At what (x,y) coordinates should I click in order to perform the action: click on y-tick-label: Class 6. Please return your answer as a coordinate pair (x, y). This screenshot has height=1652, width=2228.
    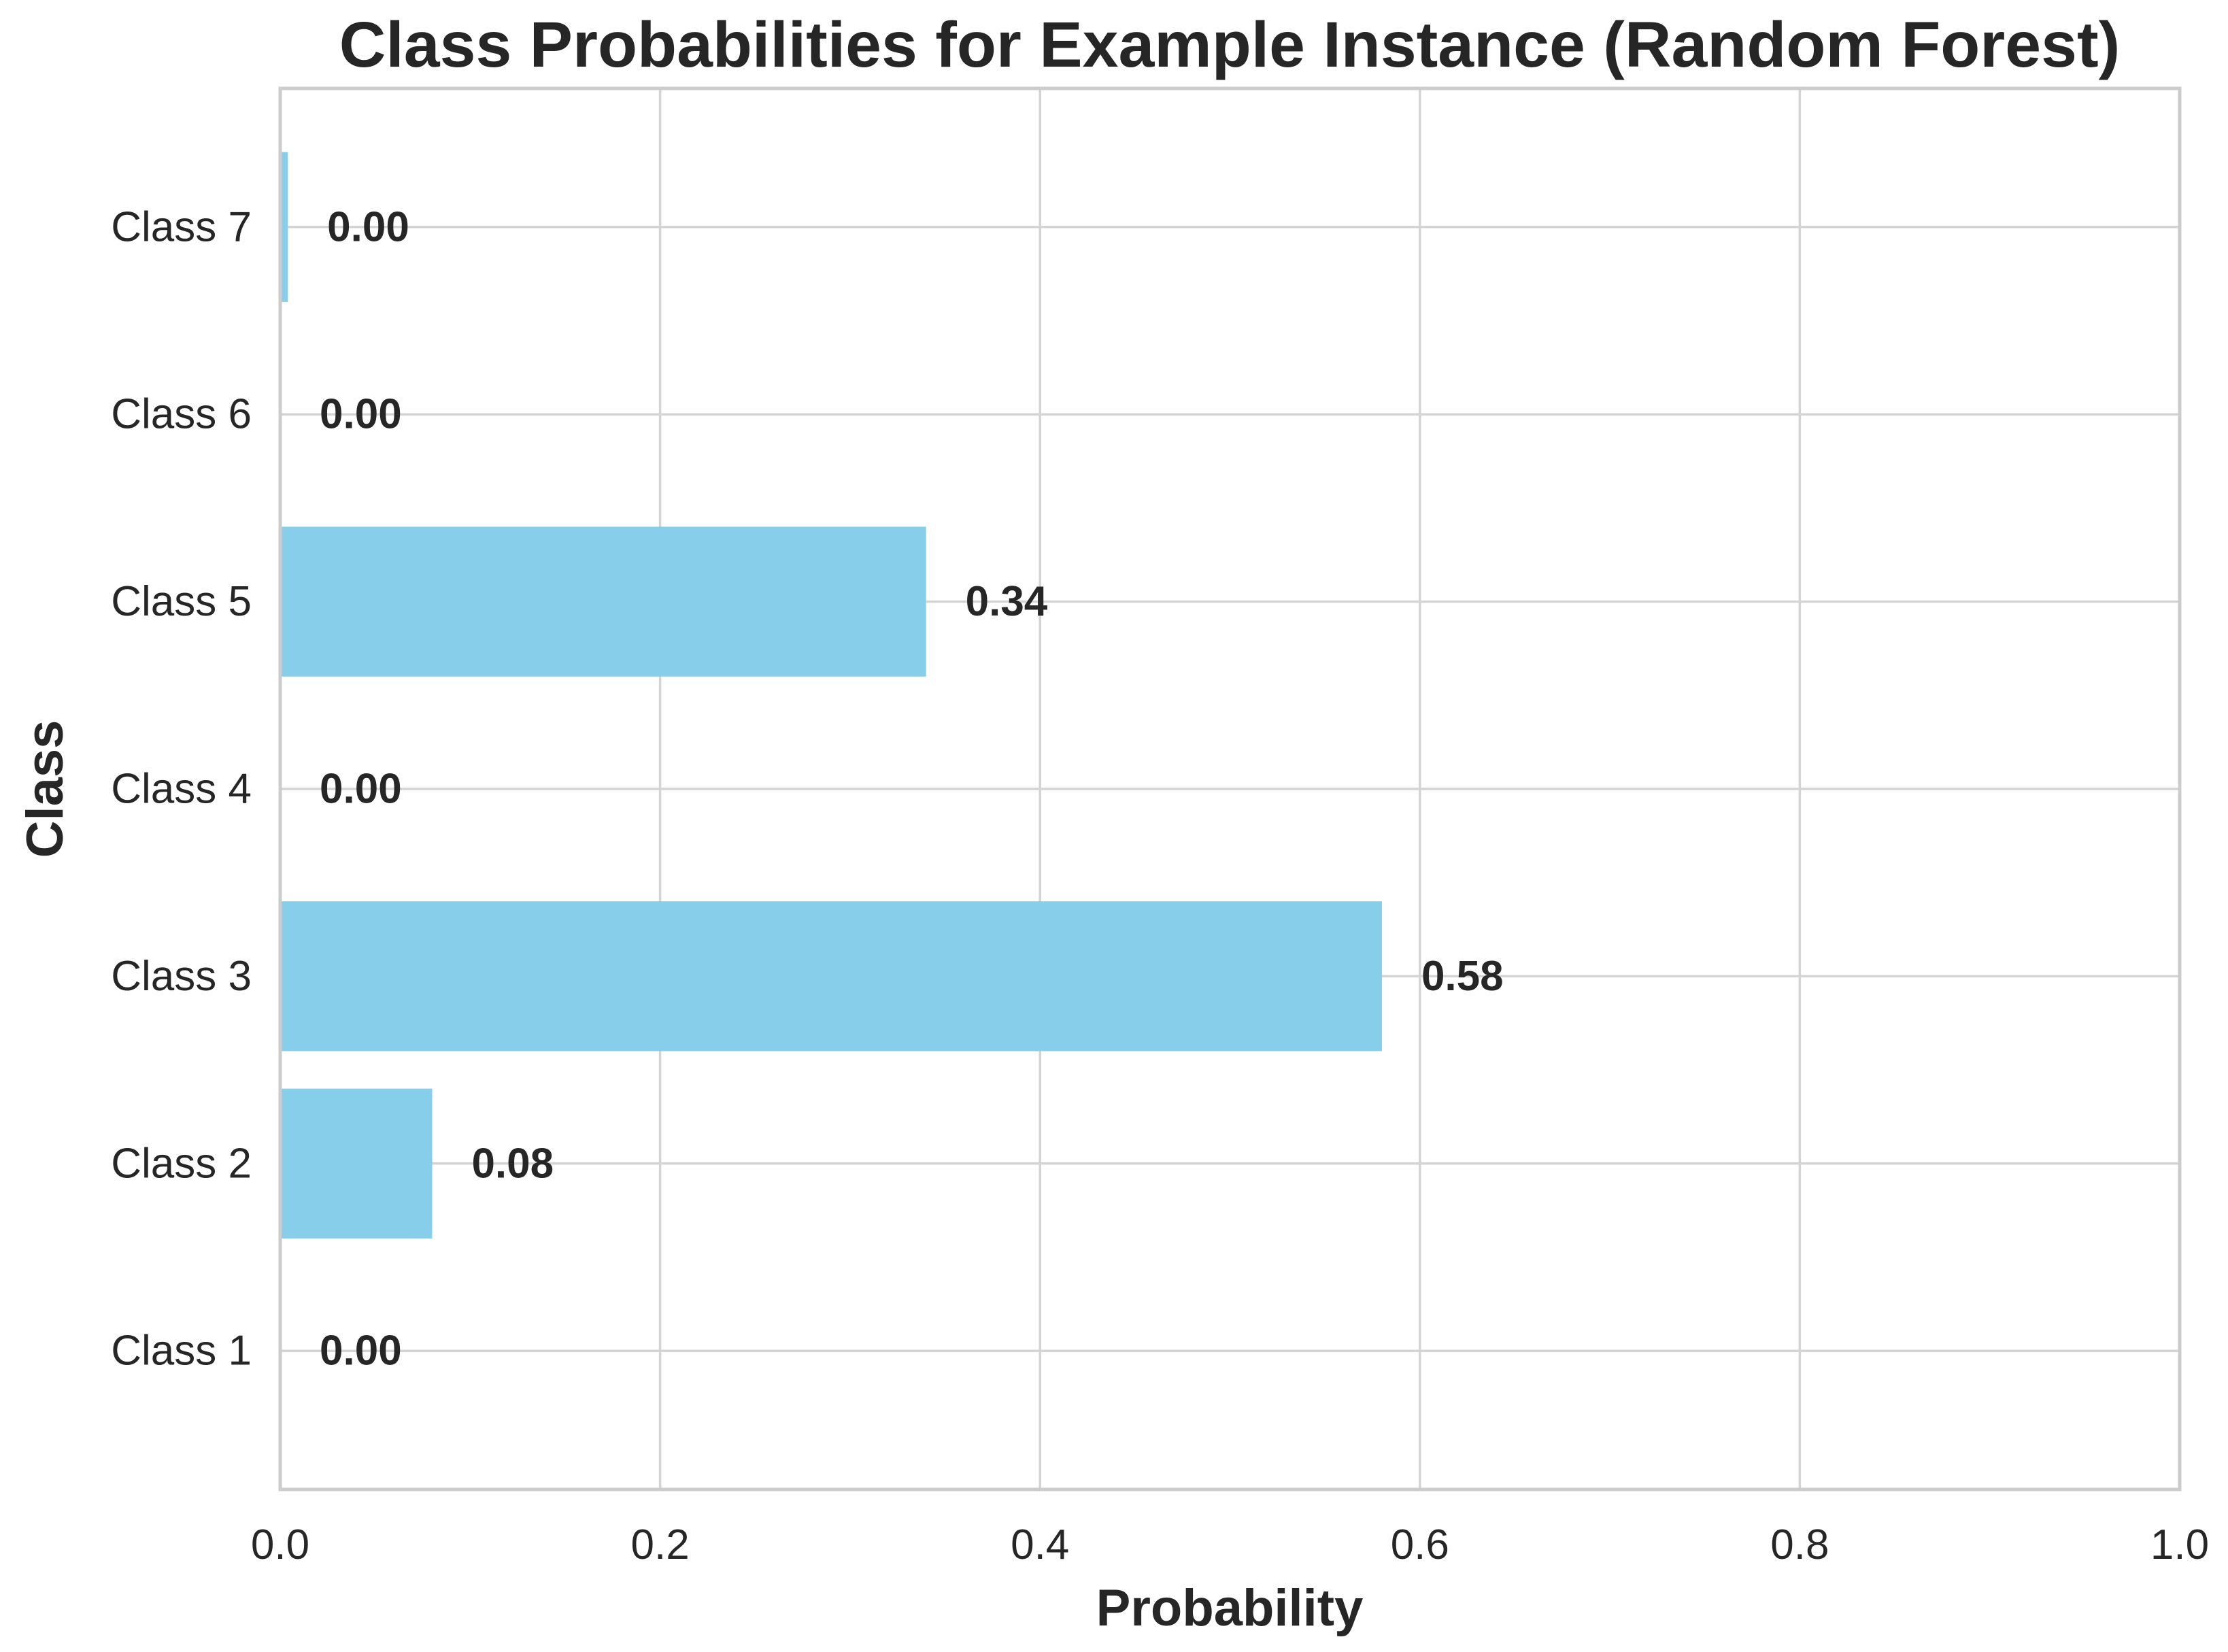
    Looking at the image, I should click on (181, 415).